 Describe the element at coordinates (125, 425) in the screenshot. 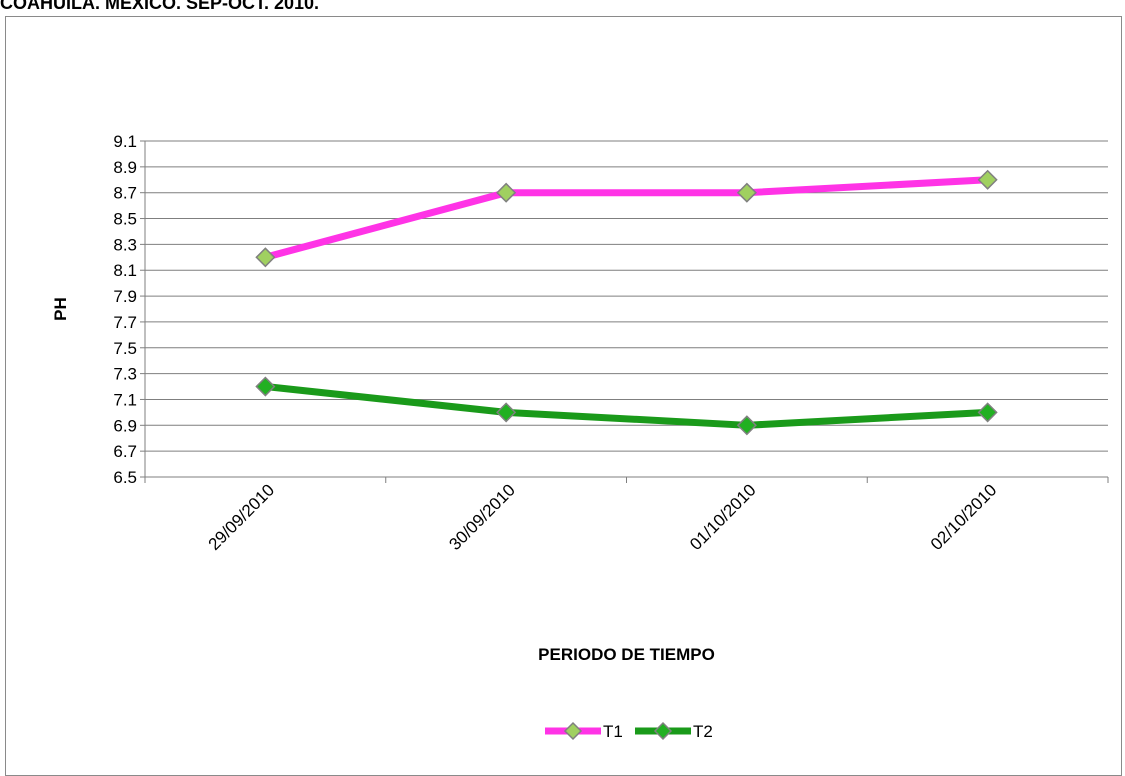

I see `y-tick-label: 6.9` at that location.